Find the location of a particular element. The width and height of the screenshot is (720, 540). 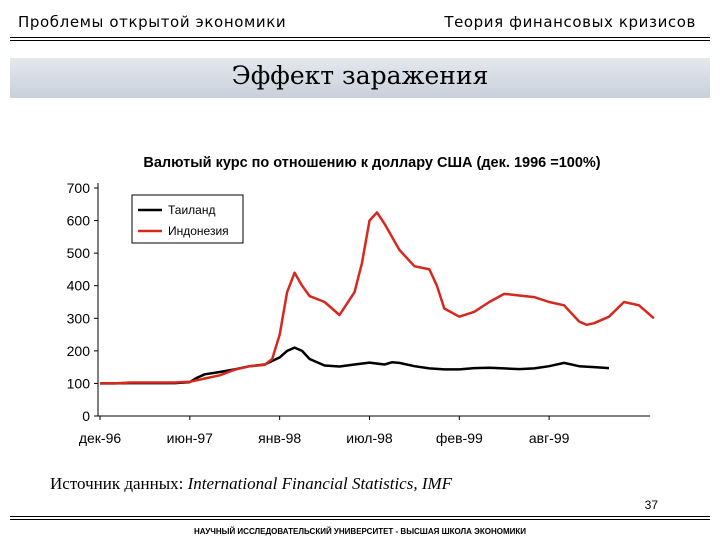

footer-rule-thick is located at coordinates (360, 516).